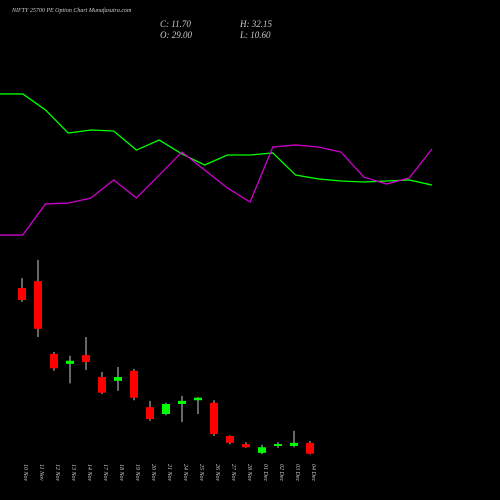  What do you see at coordinates (137, 473) in the screenshot?
I see `x-tick-label: 19 Nov` at bounding box center [137, 473].